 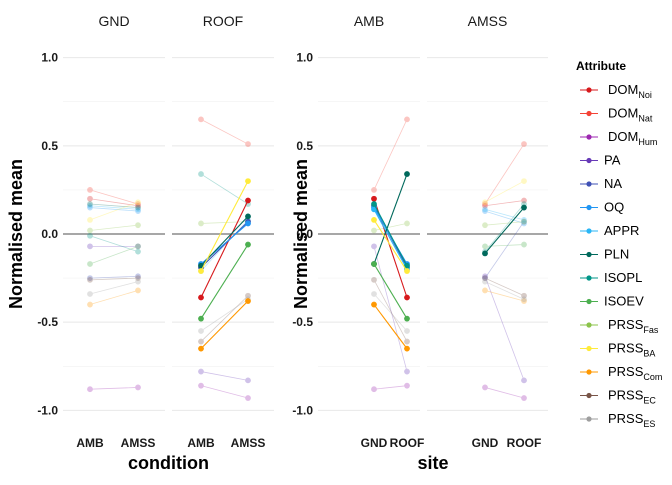 What do you see at coordinates (604, 254) in the screenshot?
I see `legend-item: PLN` at bounding box center [604, 254].